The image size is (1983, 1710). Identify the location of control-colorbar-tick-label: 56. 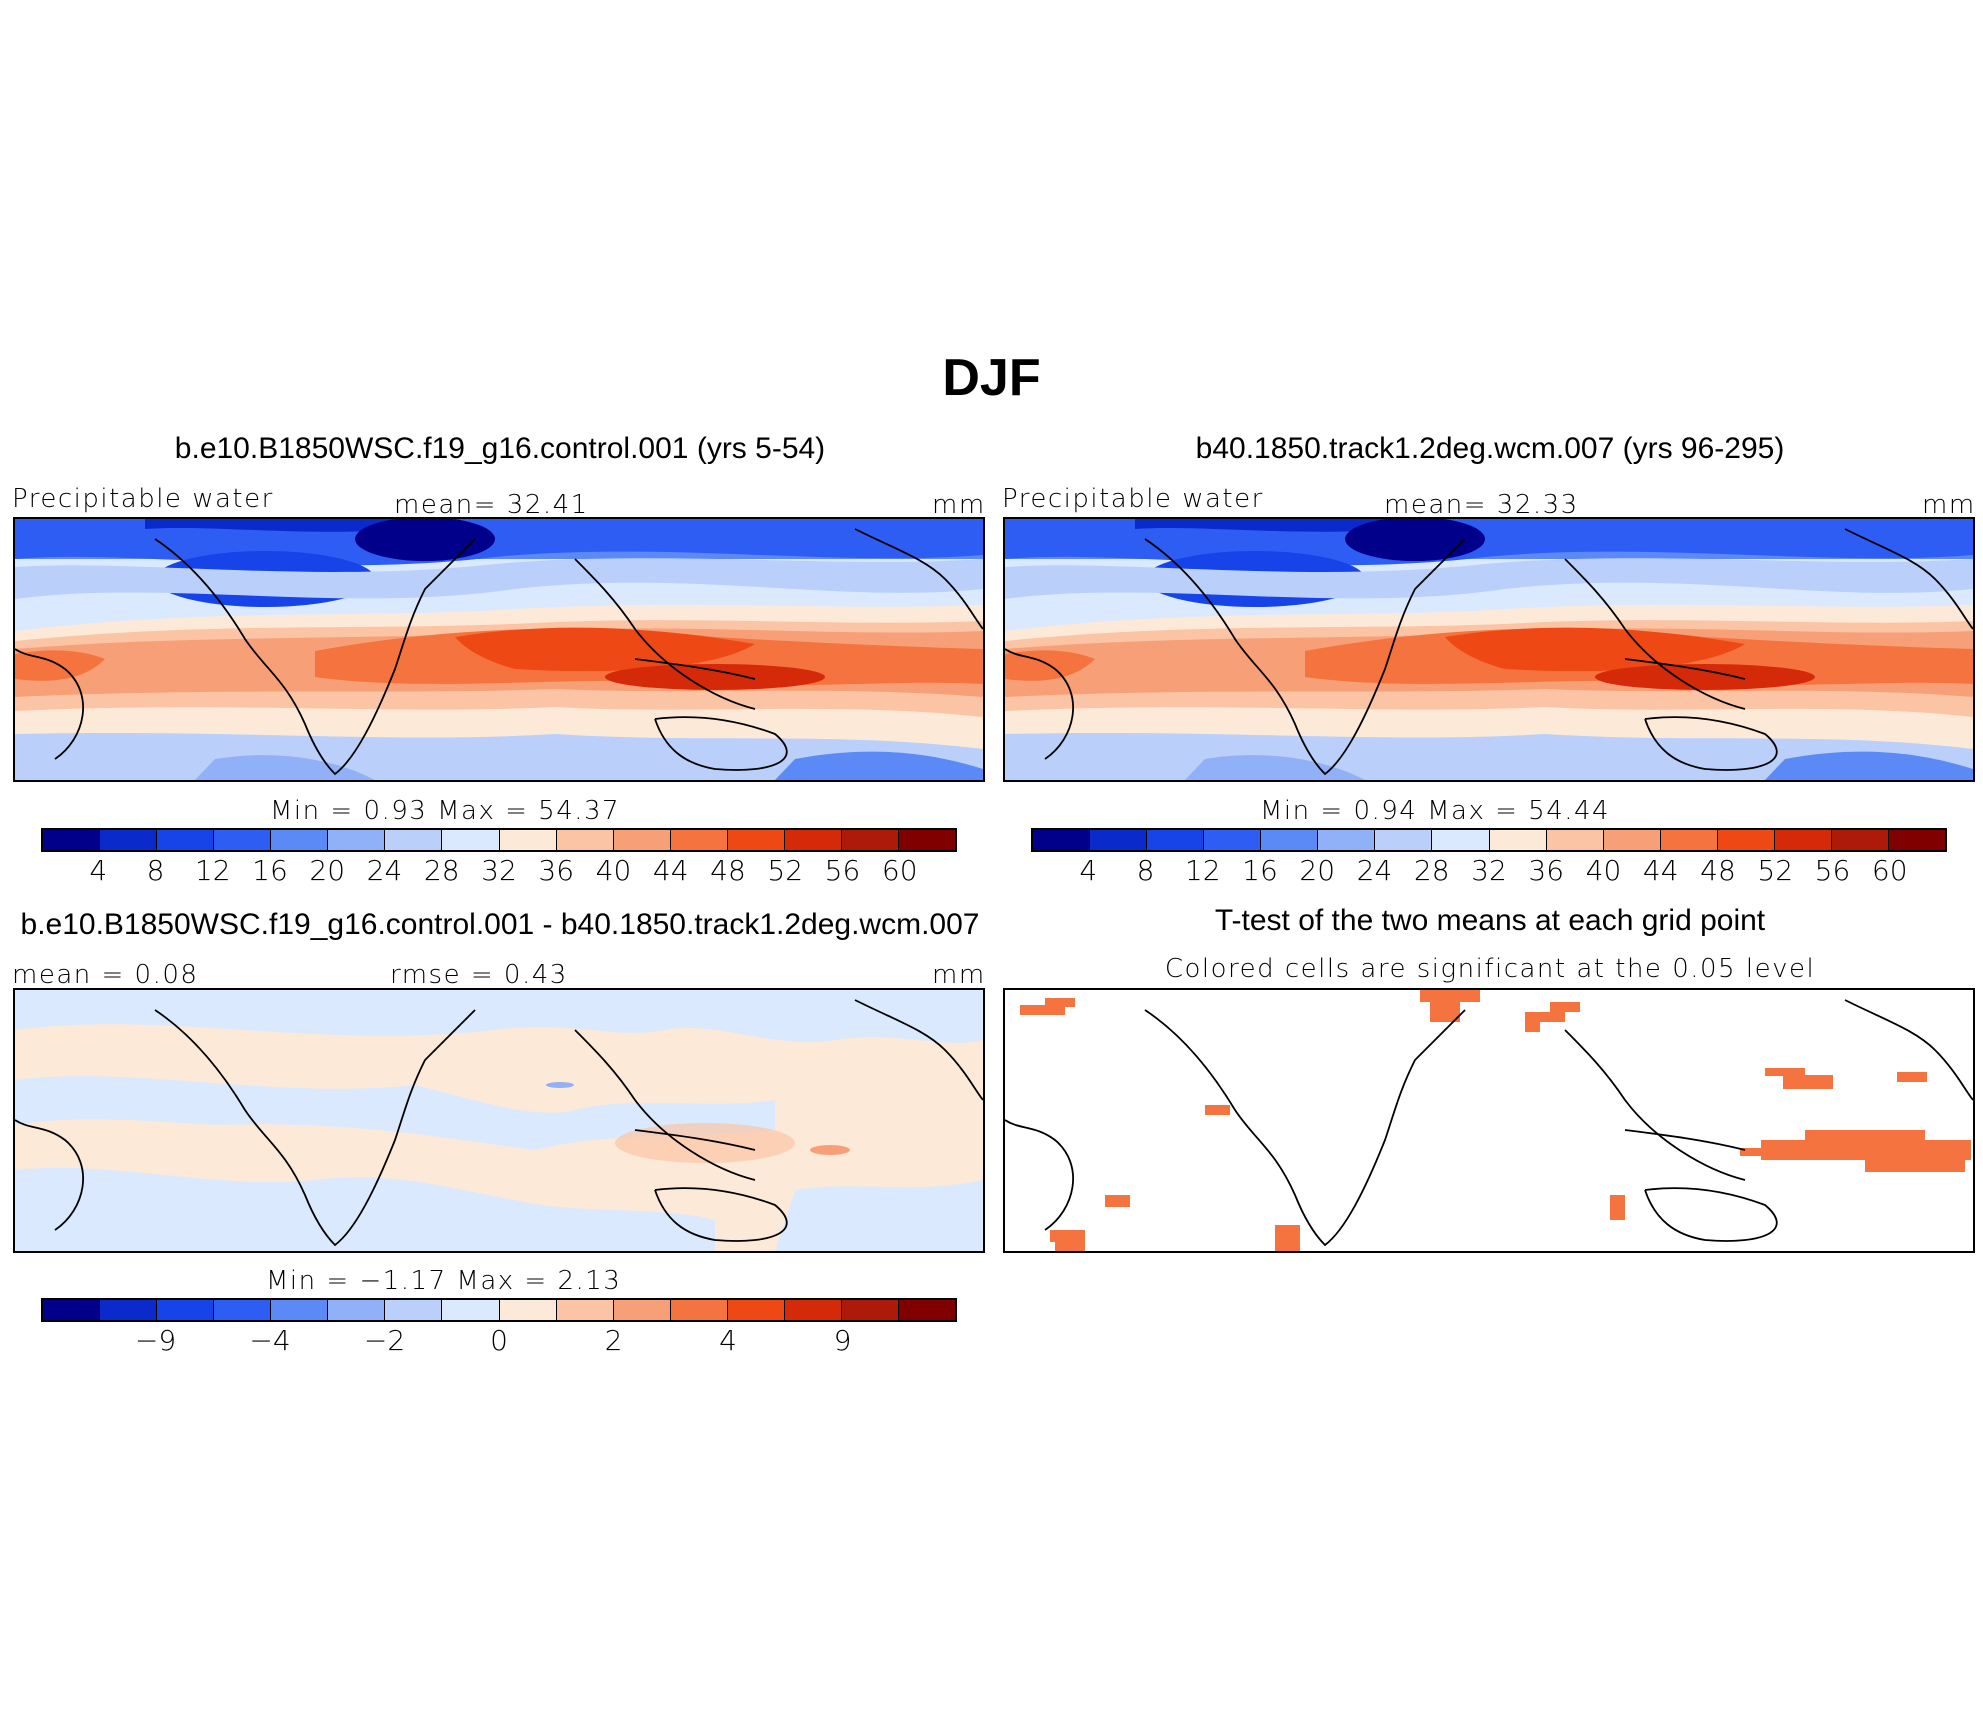
(842, 870).